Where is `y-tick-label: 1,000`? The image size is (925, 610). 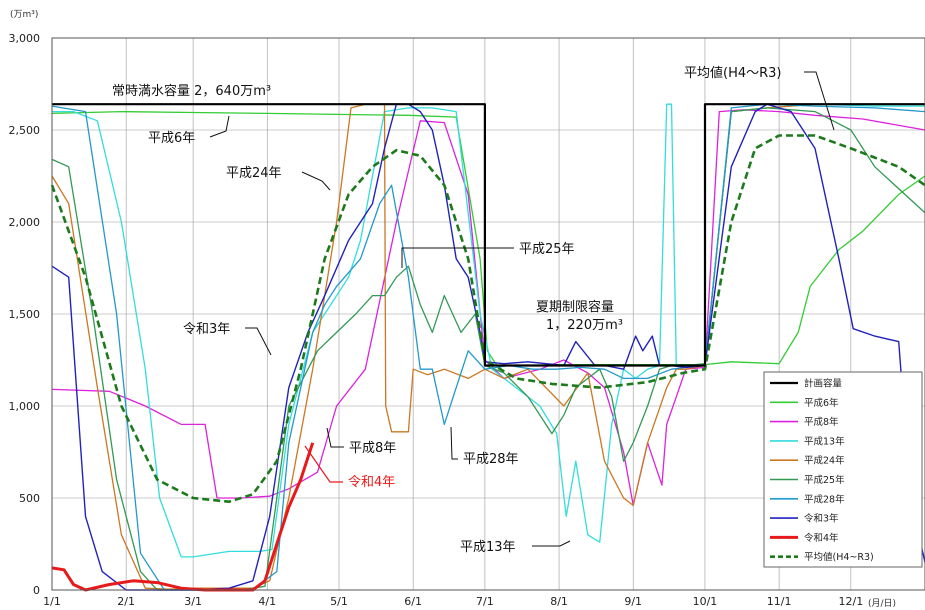 y-tick-label: 1,000 is located at coordinates (25, 406).